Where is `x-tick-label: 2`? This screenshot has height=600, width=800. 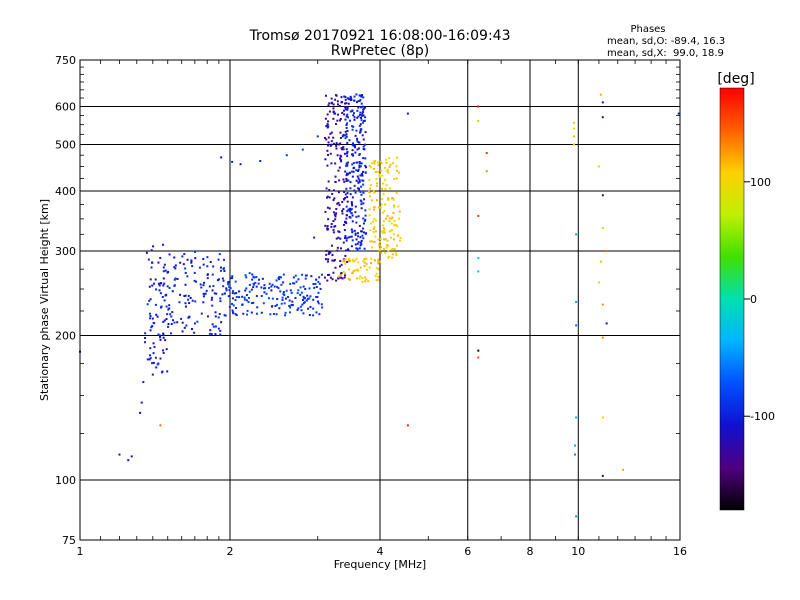
x-tick-label: 2 is located at coordinates (230, 551).